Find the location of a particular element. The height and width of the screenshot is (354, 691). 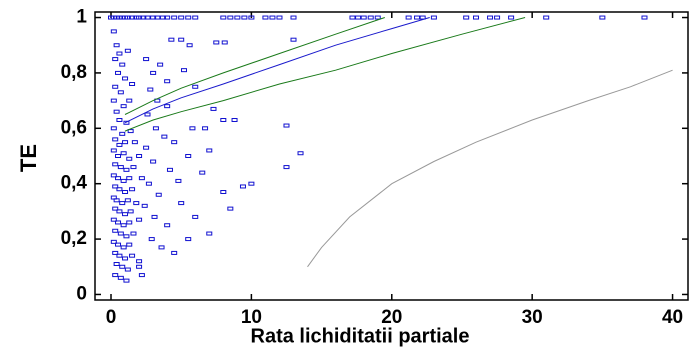

x-tick-label: 10 is located at coordinates (251, 317).